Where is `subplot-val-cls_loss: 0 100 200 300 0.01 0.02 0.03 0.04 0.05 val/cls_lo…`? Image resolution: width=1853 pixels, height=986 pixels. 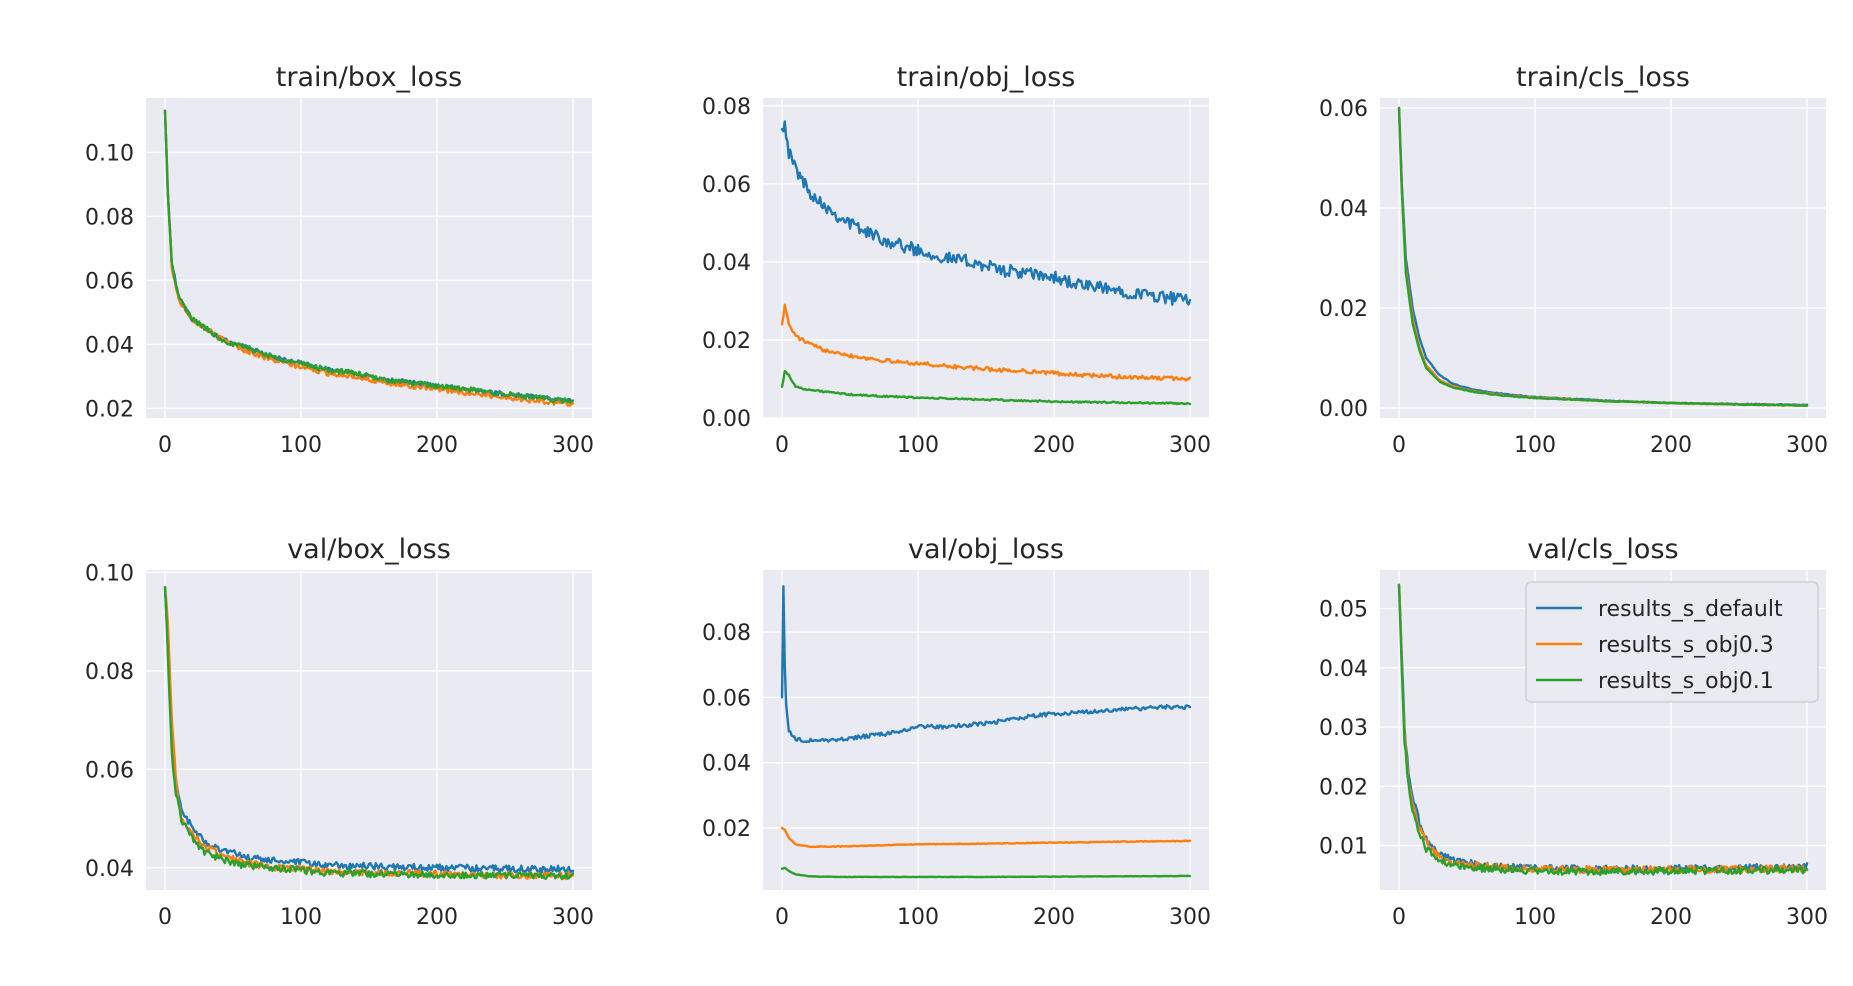 subplot-val-cls_loss: 0 100 200 300 0.01 0.02 0.03 0.04 0.05 val/cls_lo… is located at coordinates (1573, 732).